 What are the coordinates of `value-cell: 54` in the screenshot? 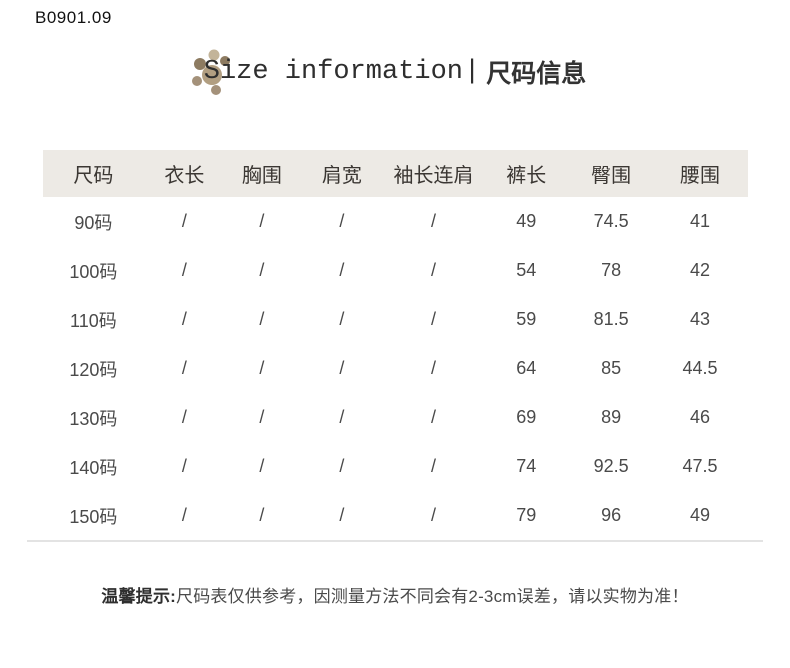 It's located at (526, 270).